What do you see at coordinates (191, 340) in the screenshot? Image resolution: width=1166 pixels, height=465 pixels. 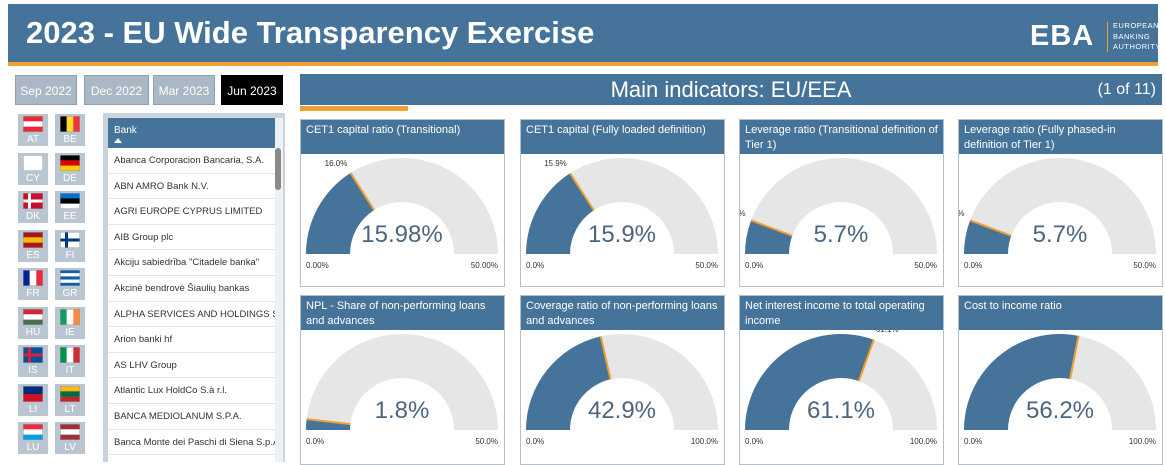 I see `bank-item: Arion banki hf` at bounding box center [191, 340].